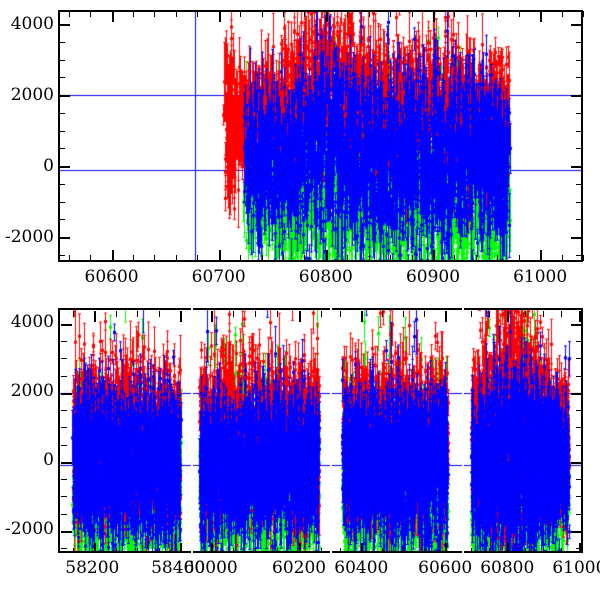 The image size is (600, 600). Describe the element at coordinates (433, 277) in the screenshot. I see `top-x-ticklabel: 60900` at that location.